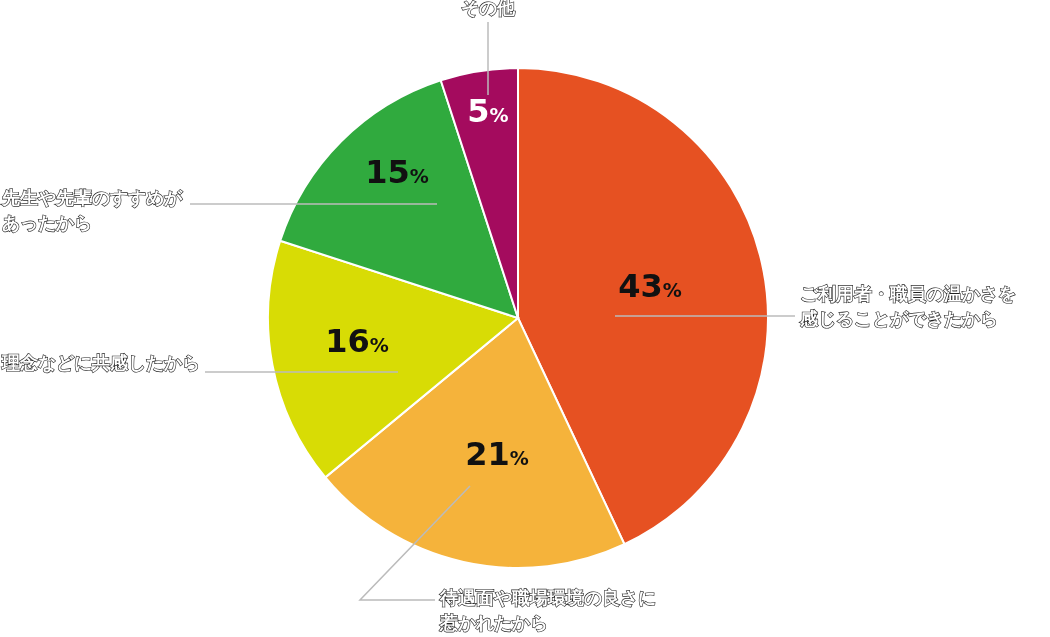 The height and width of the screenshot is (637, 1050). I want to click on slice-label: 理念などに共感したから, so click(100, 362).